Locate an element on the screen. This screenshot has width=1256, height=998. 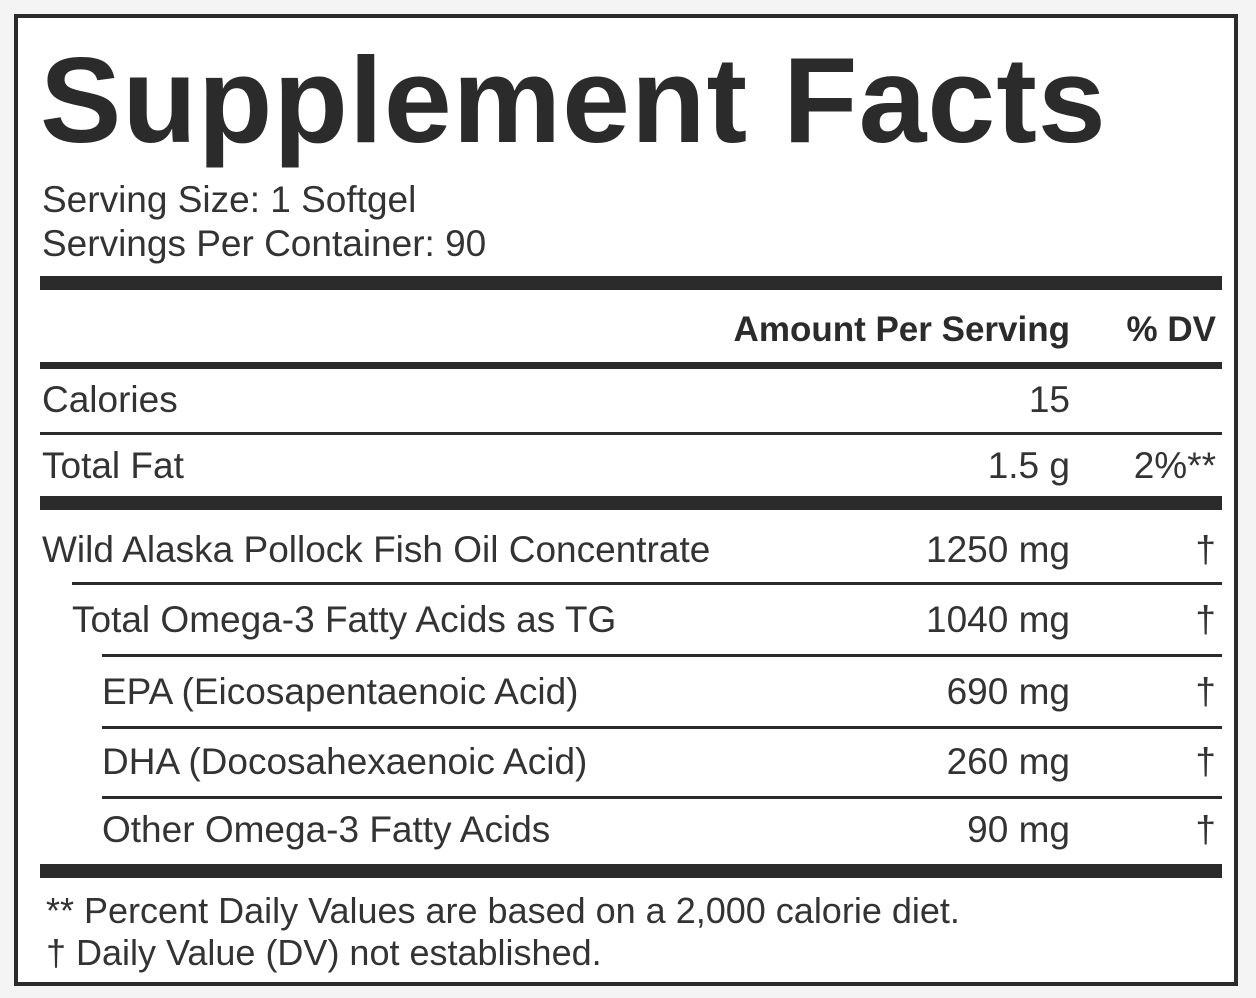
thick-divider-mid is located at coordinates (631, 503).